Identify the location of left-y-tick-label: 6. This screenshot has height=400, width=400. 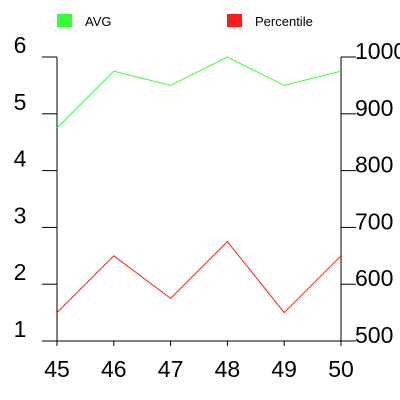
(20, 45).